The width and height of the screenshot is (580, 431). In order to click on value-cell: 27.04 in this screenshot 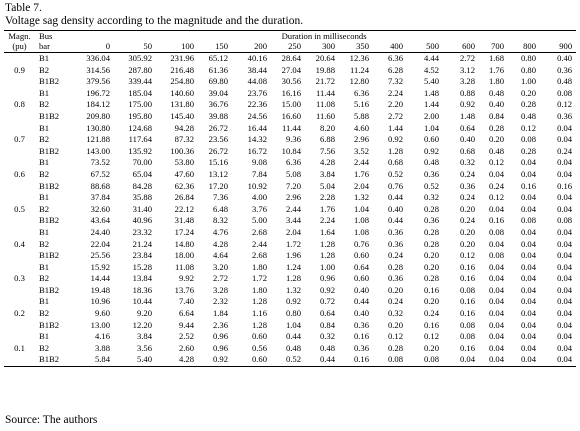, I will do `click(291, 69)`.